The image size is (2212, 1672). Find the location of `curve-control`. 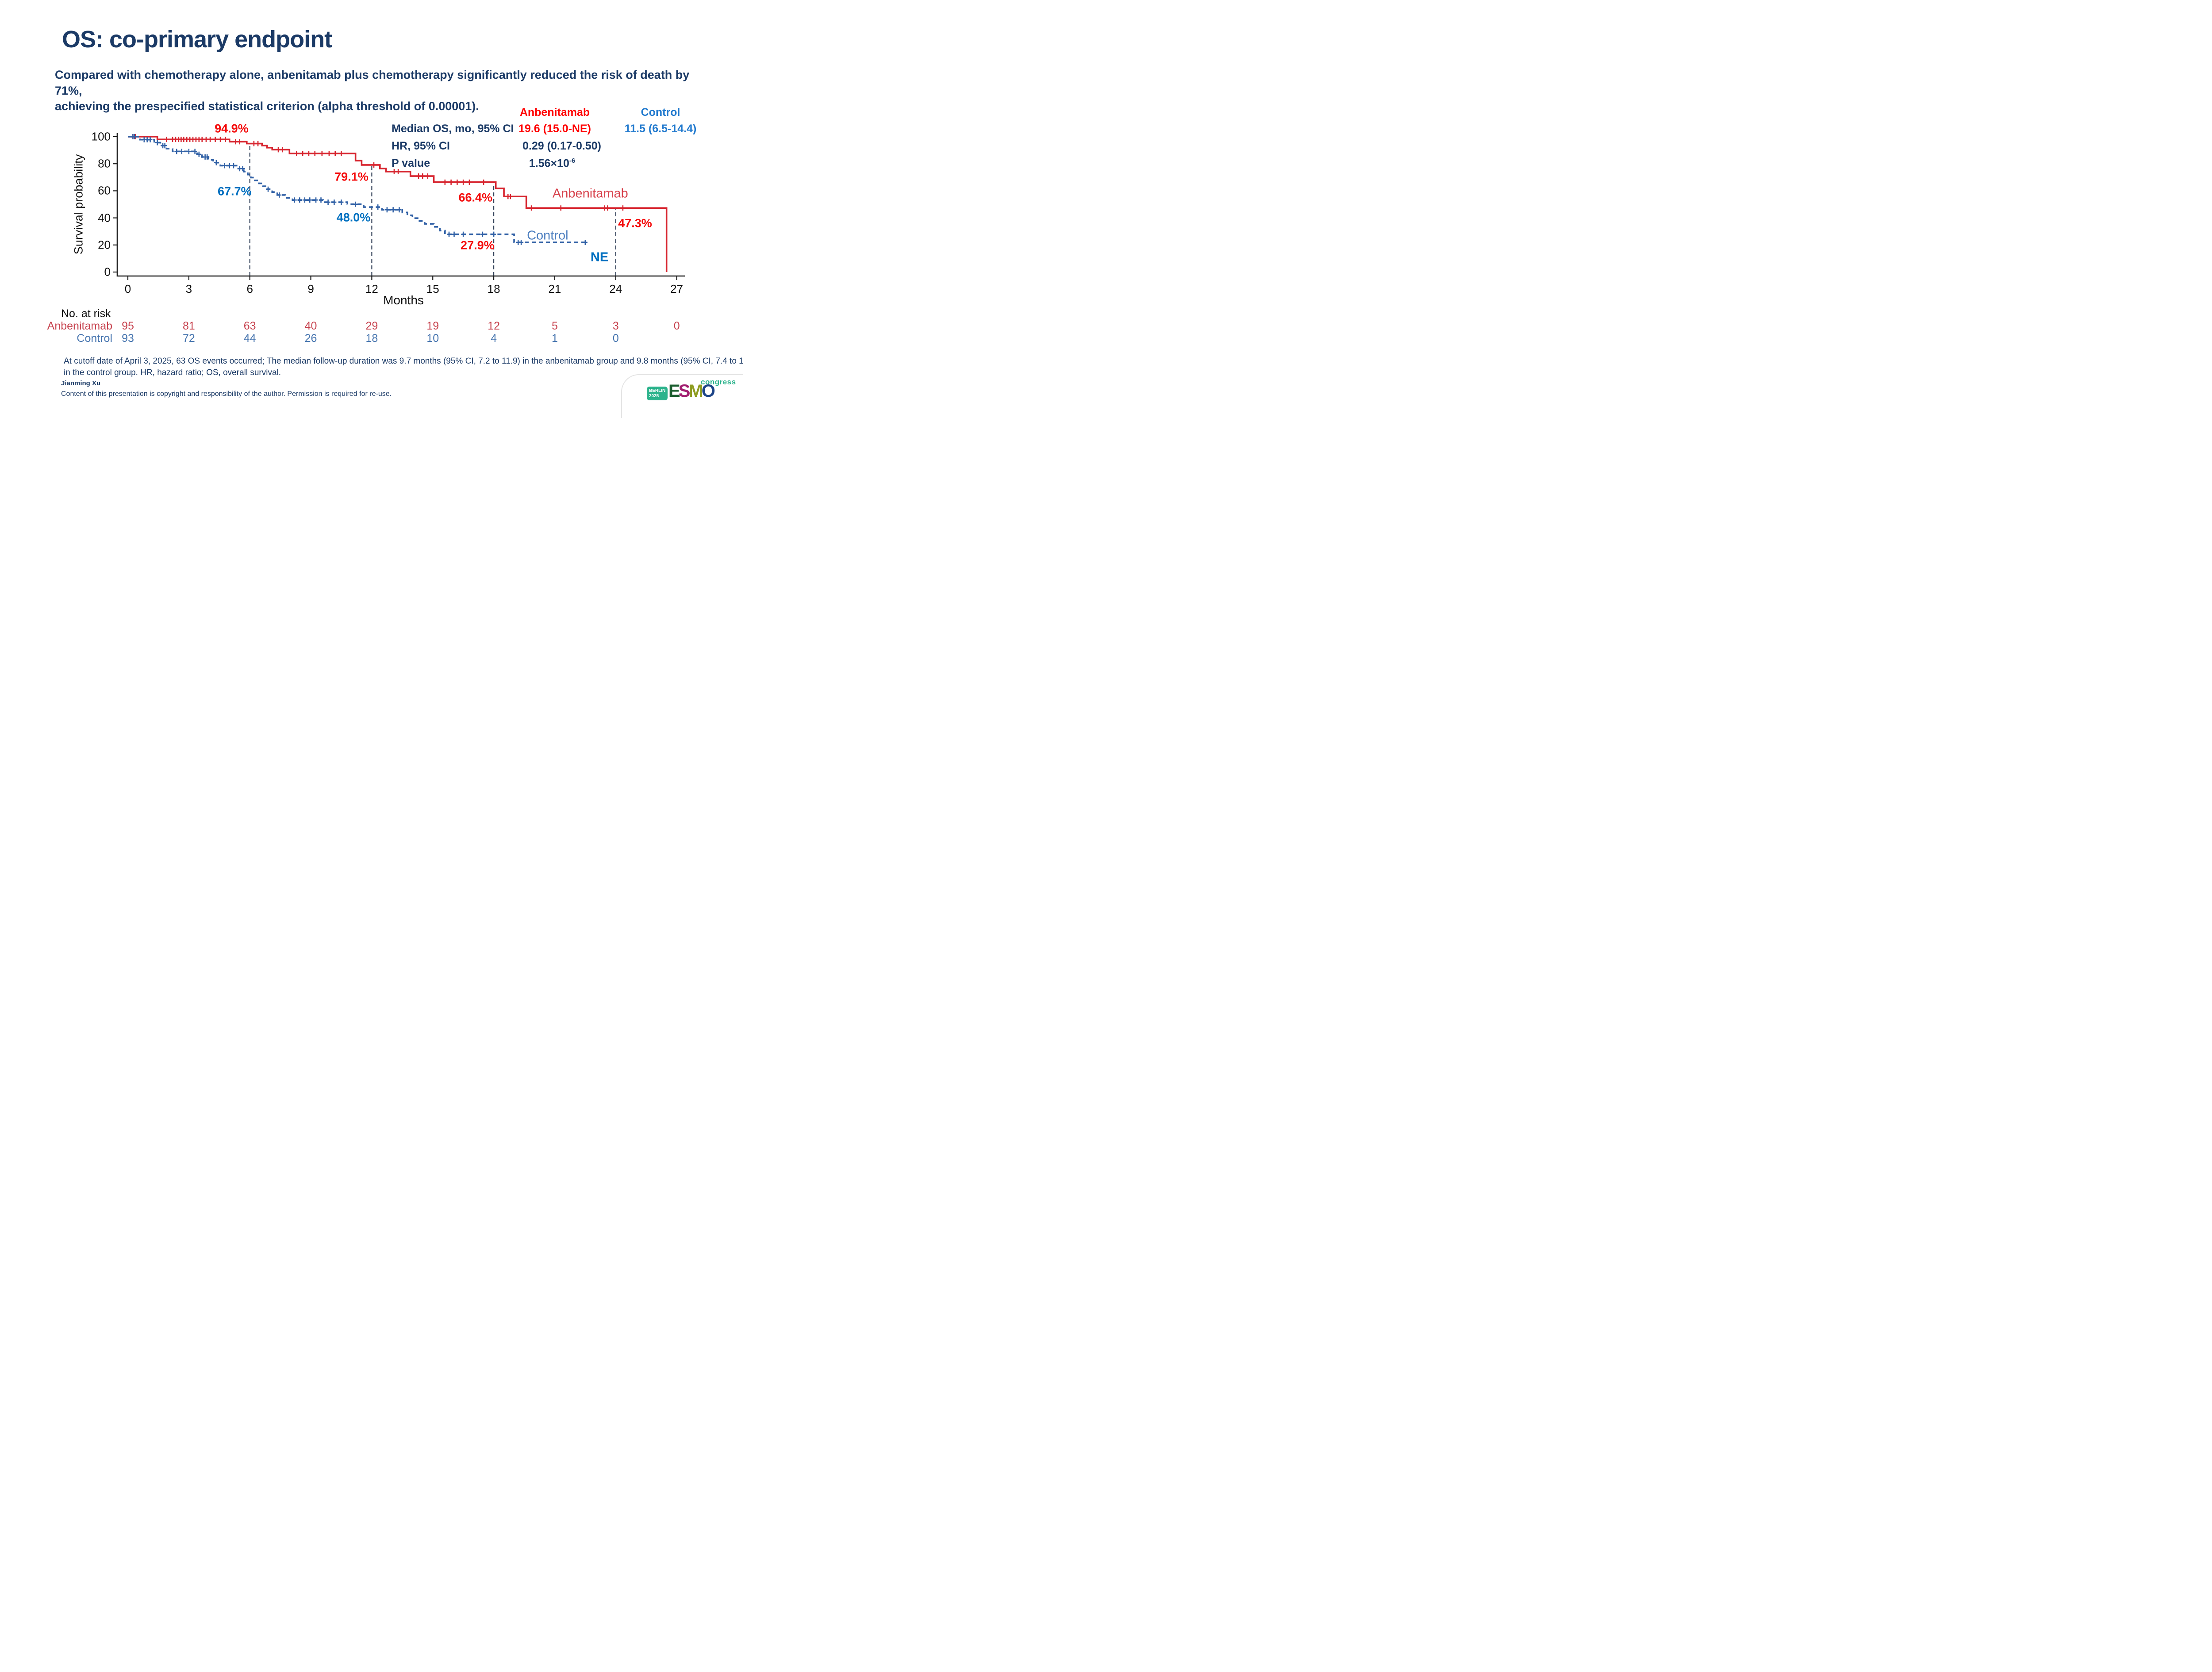

curve-control is located at coordinates (358, 189).